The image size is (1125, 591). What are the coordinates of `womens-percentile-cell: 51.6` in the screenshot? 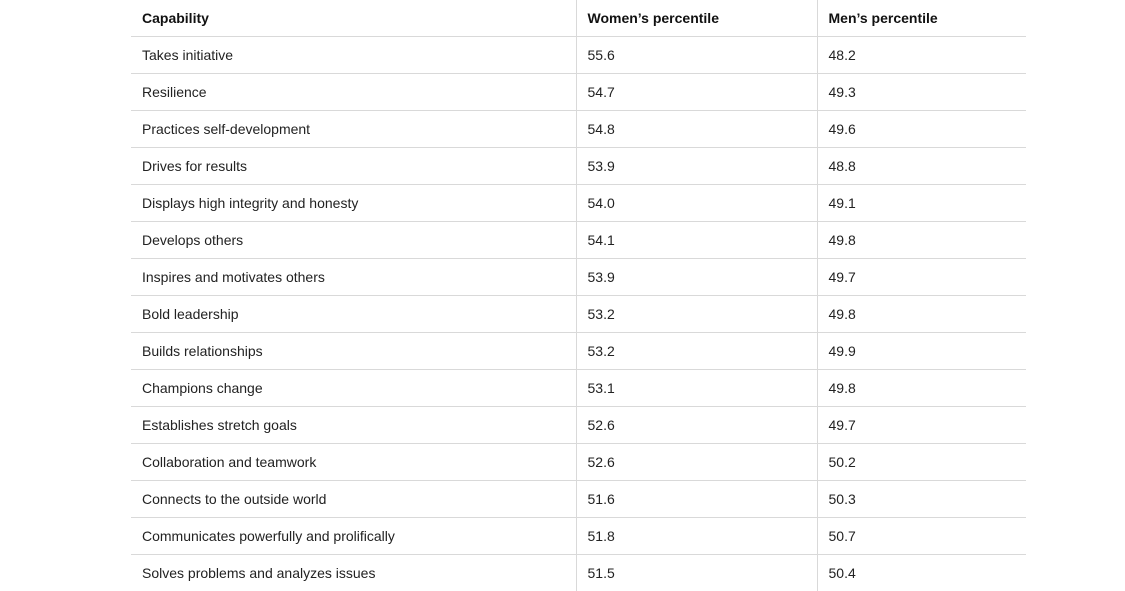 It's located at (696, 499).